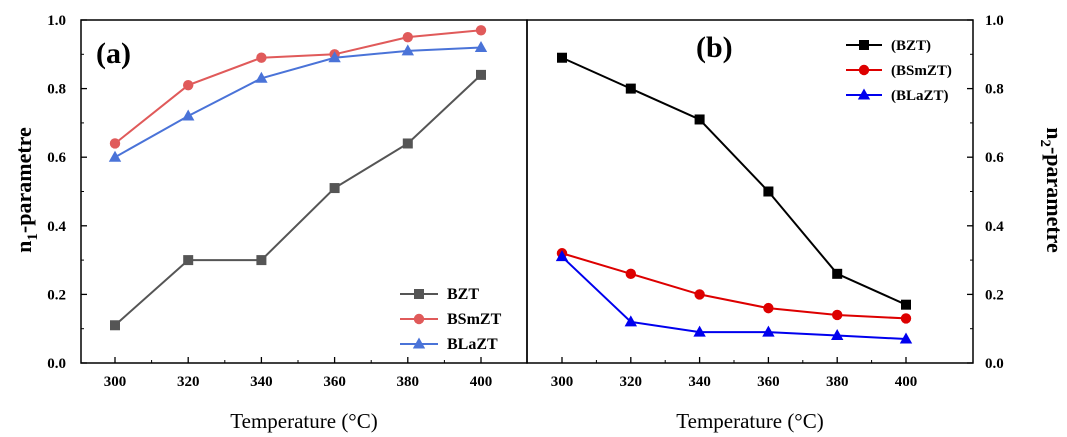  I want to click on panel-b-y-axis-title: n2-parametre, so click(1052, 190).